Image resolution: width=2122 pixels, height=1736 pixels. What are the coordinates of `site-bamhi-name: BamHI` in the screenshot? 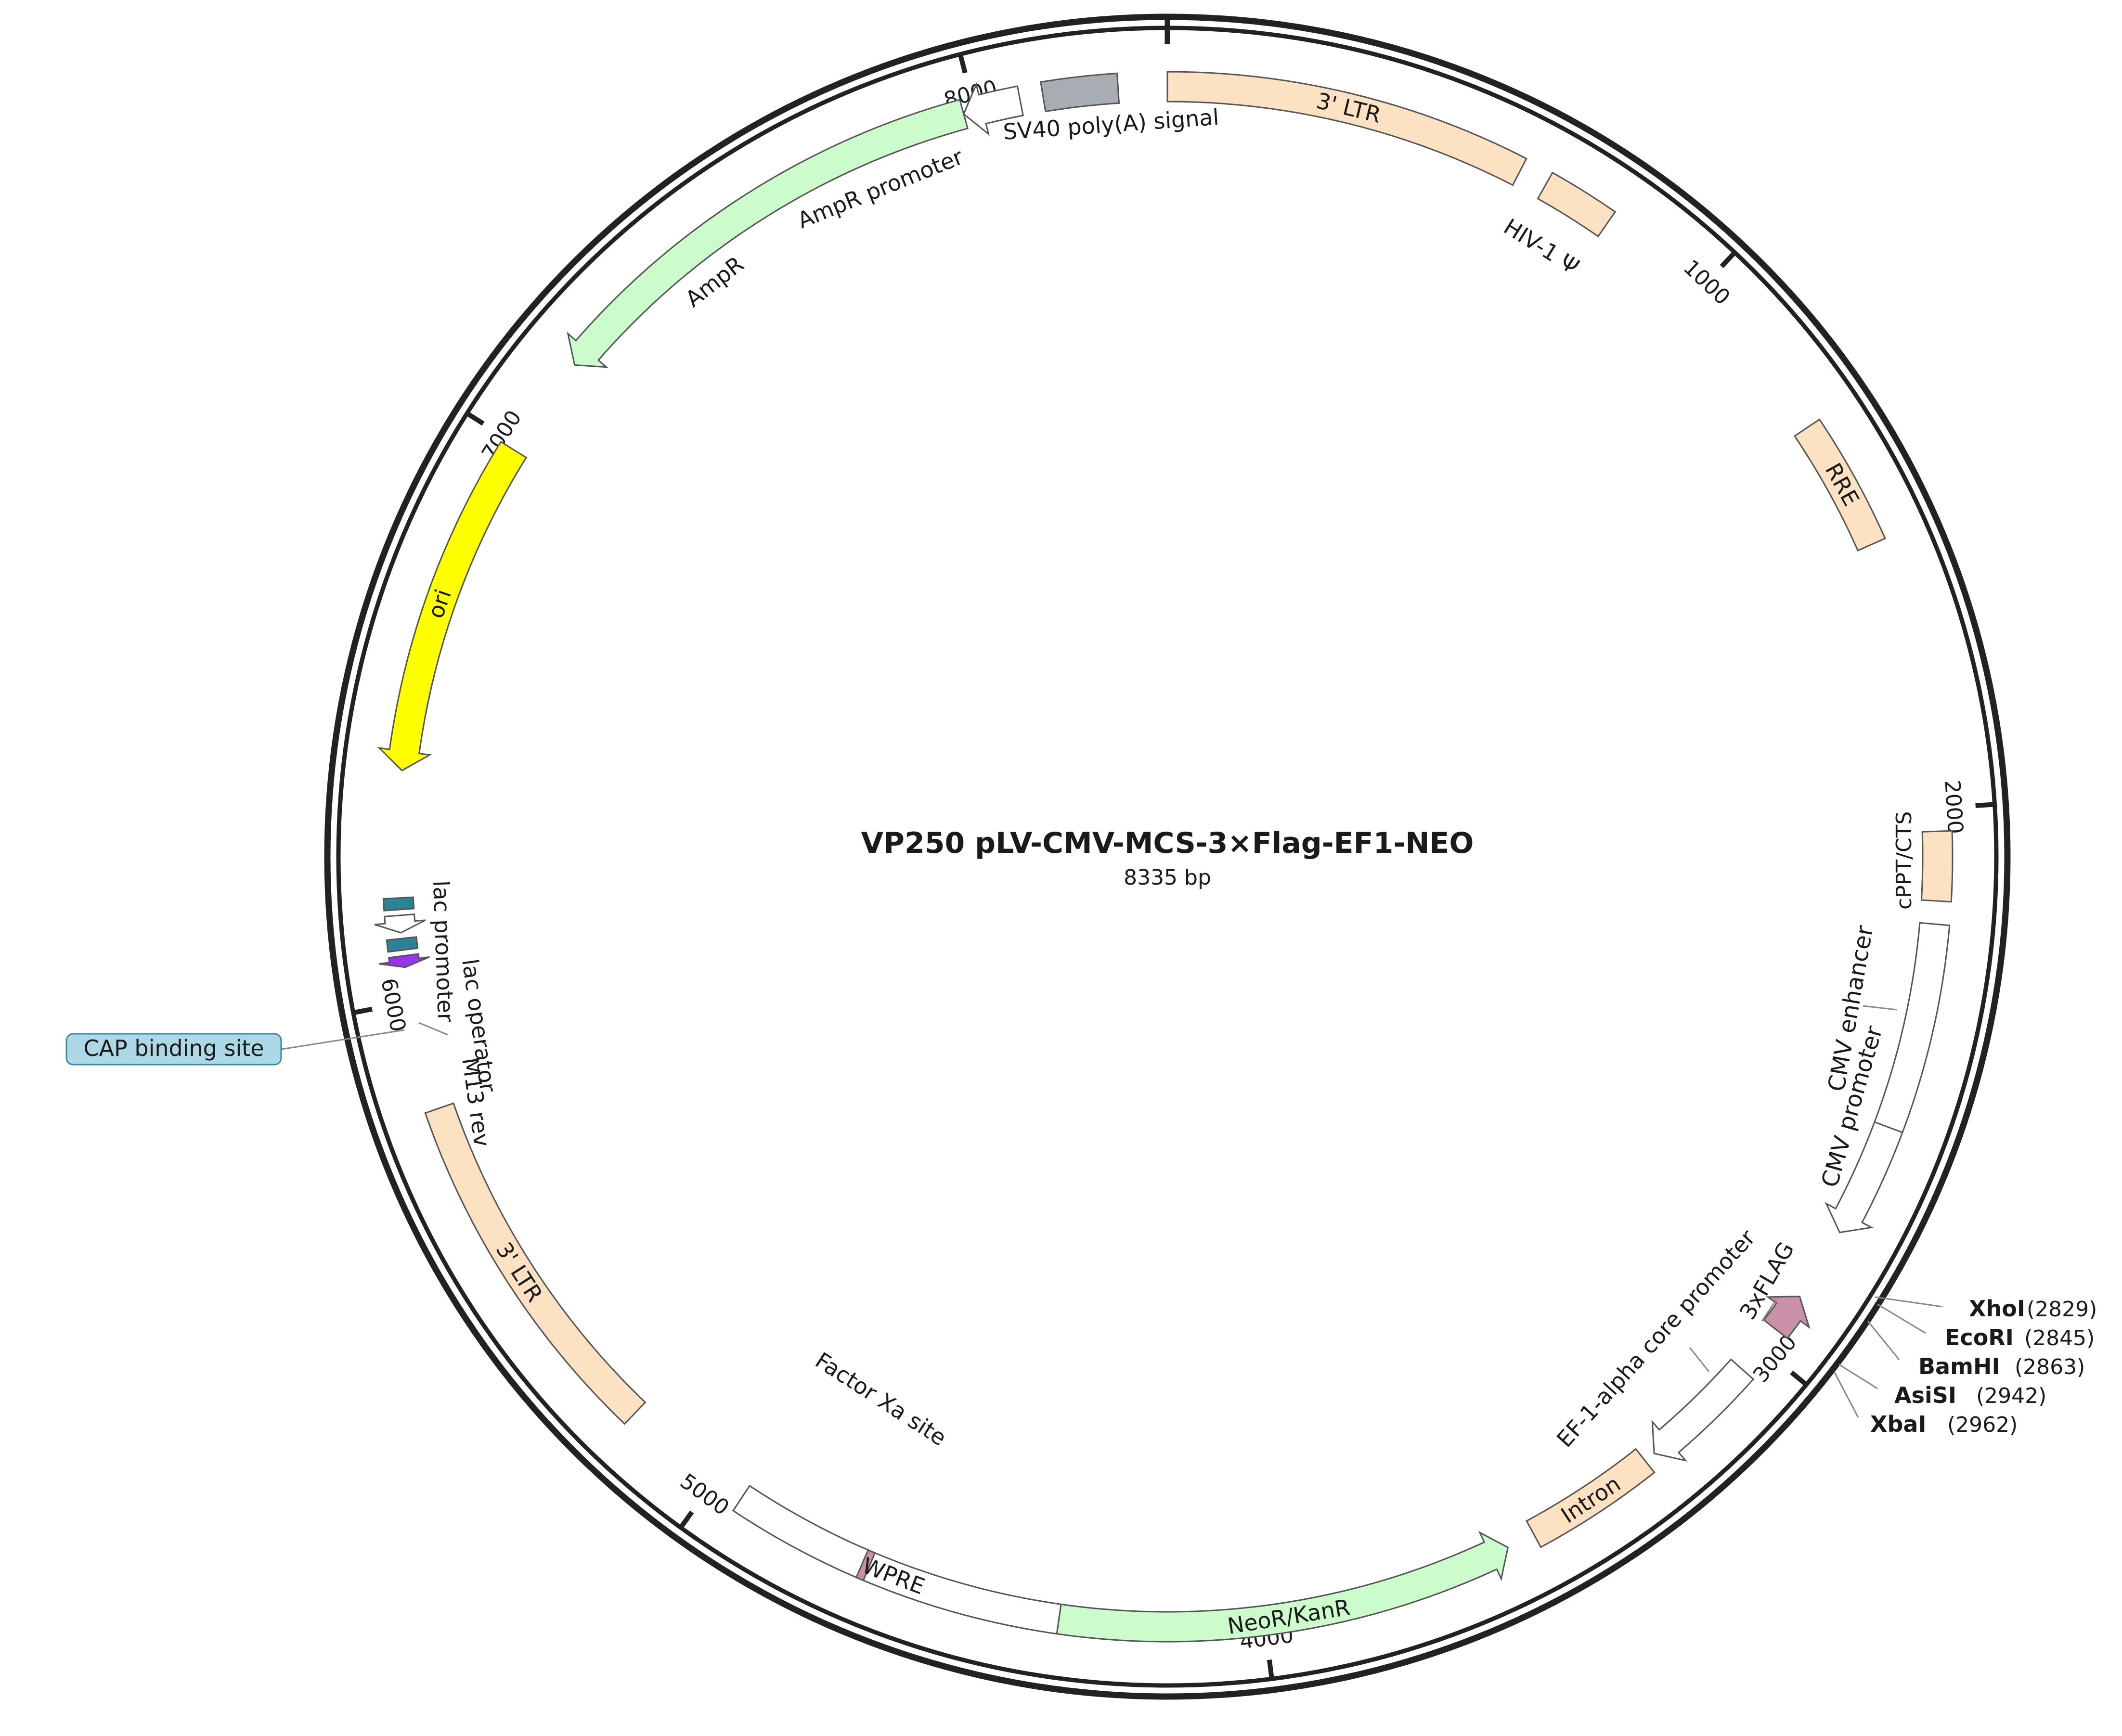 It's located at (1959, 1366).